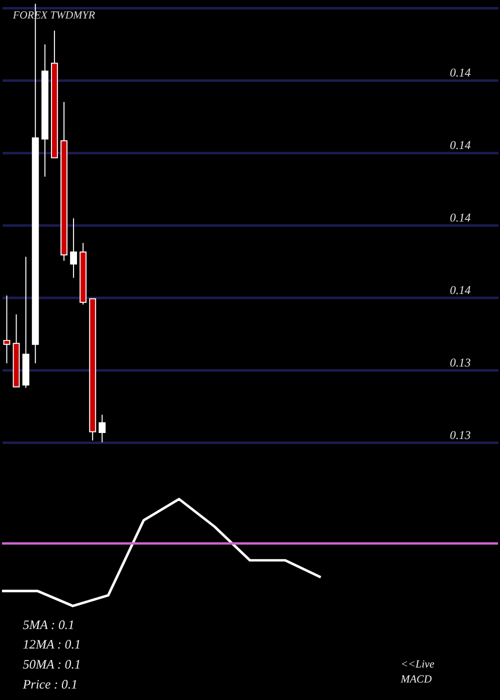  What do you see at coordinates (417, 672) in the screenshot?
I see `text: <<Live MACD` at bounding box center [417, 672].